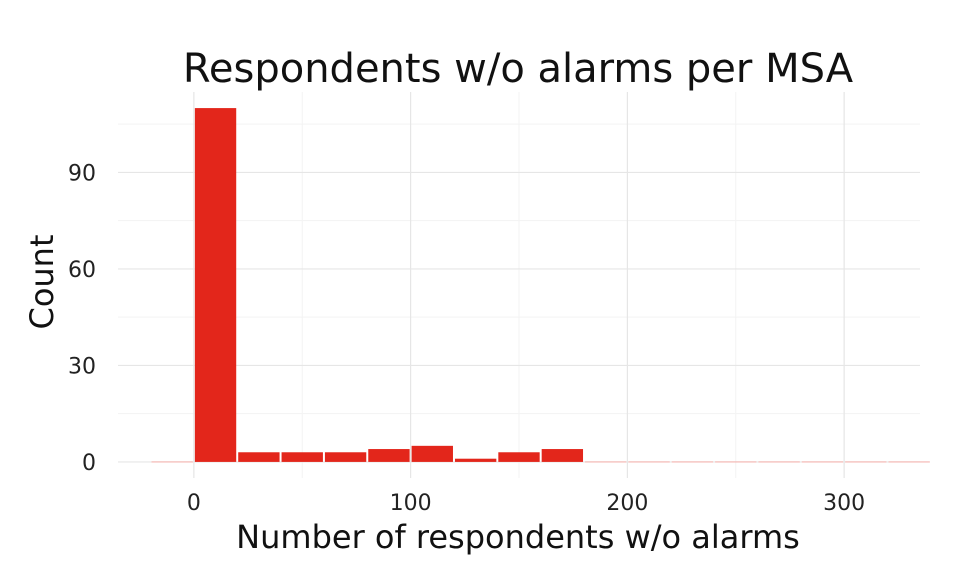 This screenshot has width=960, height=576. Describe the element at coordinates (194, 503) in the screenshot. I see `x-tick-label: 0` at that location.